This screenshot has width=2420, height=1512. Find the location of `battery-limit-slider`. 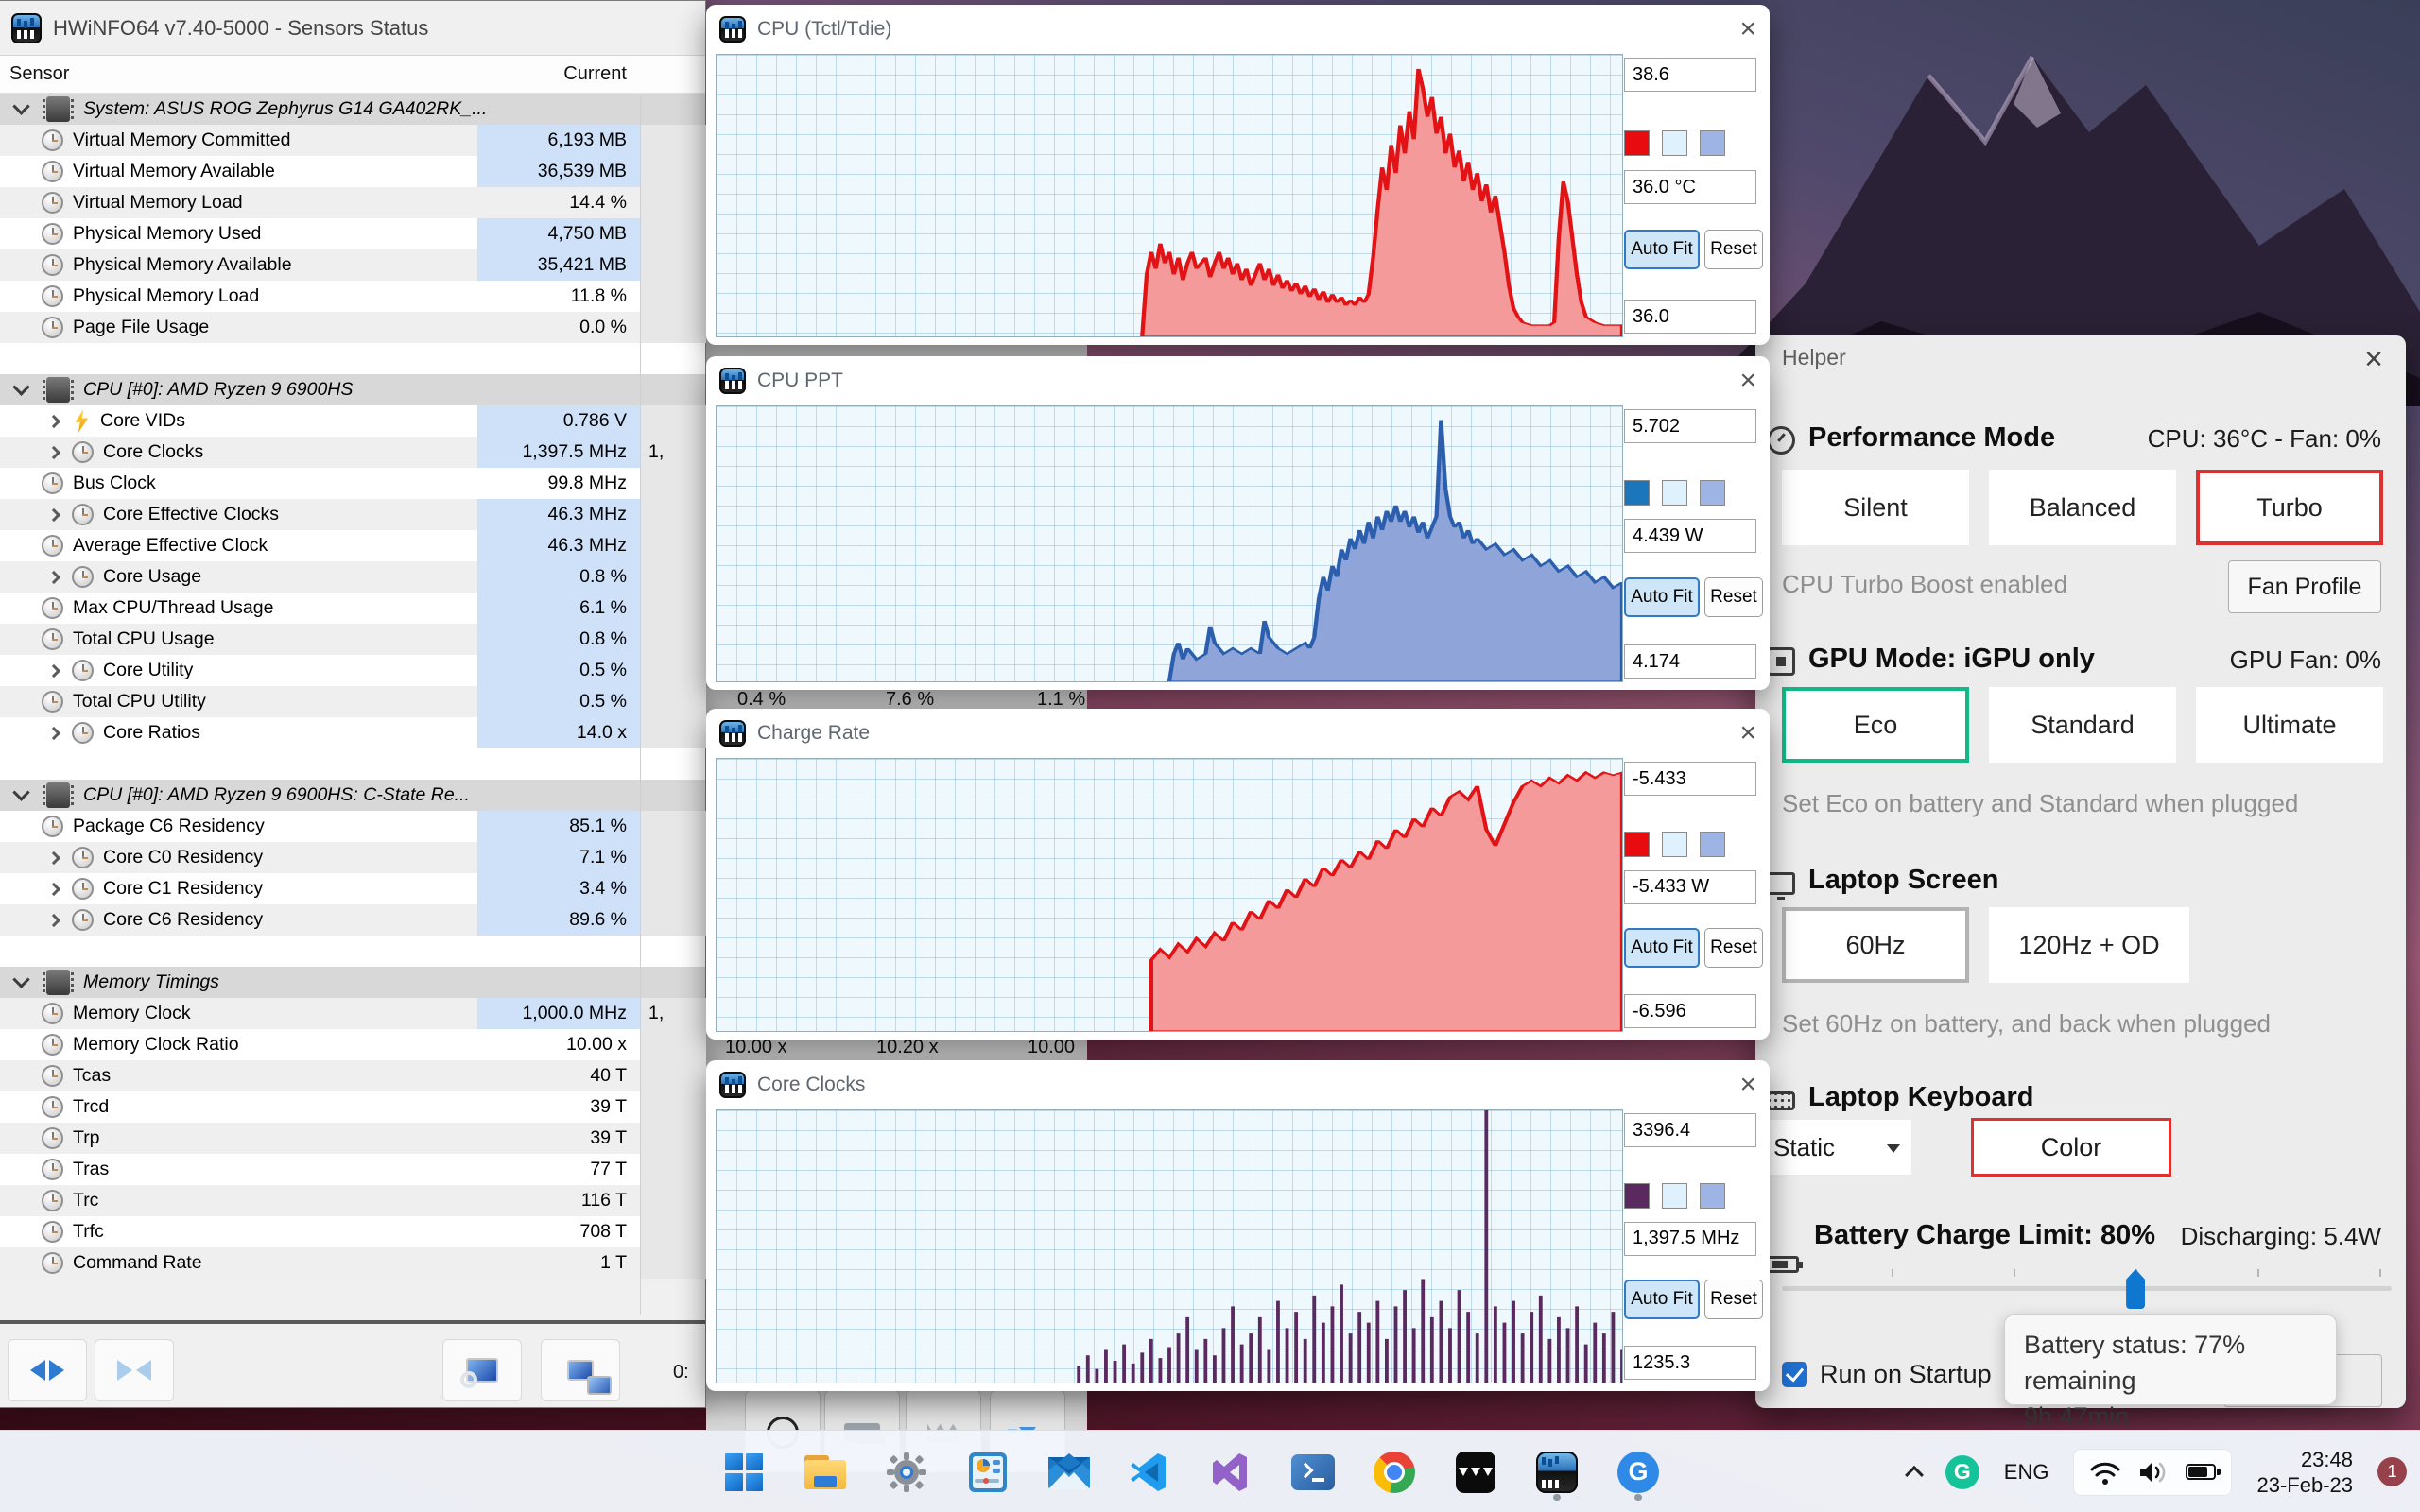

battery-limit-slider is located at coordinates (2087, 1288).